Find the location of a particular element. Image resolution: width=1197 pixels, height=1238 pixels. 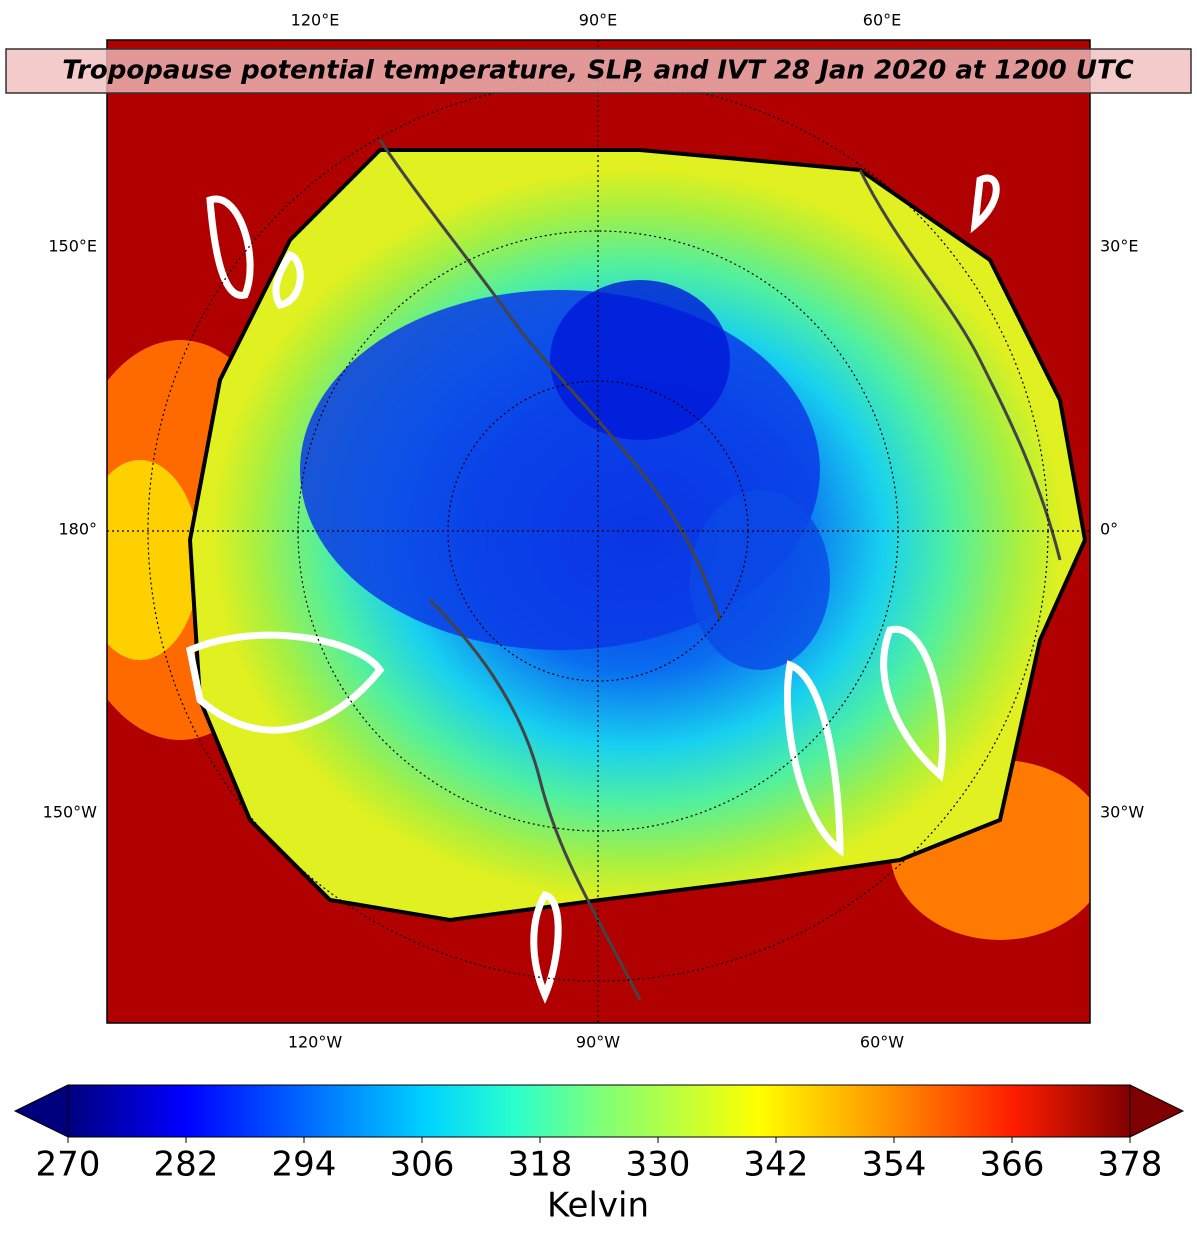

colorbar-tick-label: 330 is located at coordinates (658, 1165).